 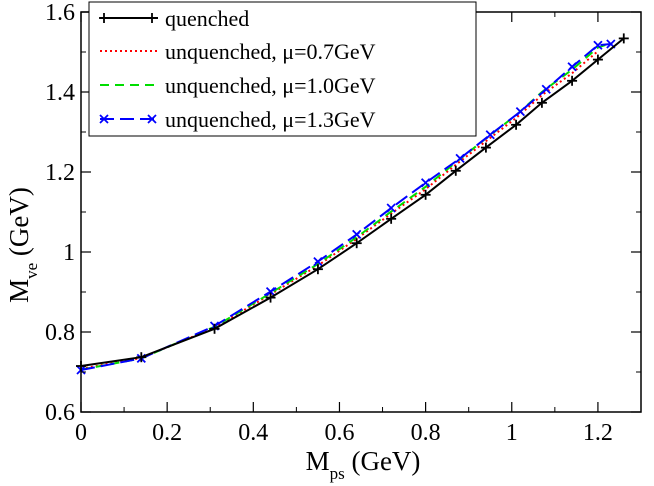 What do you see at coordinates (270, 85) in the screenshot?
I see `legend-label-mu-1-0: unquenched, μ=1.0GeV` at bounding box center [270, 85].